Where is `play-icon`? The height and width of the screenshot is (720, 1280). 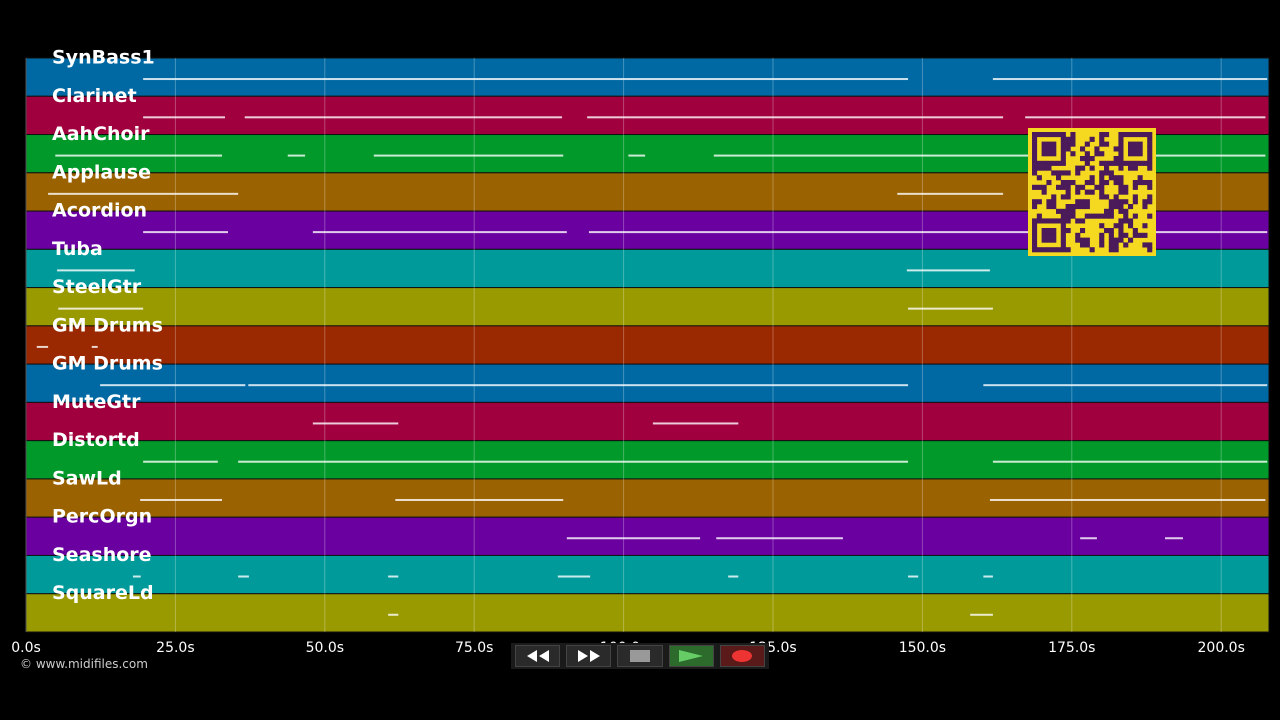
play-icon is located at coordinates (691, 656).